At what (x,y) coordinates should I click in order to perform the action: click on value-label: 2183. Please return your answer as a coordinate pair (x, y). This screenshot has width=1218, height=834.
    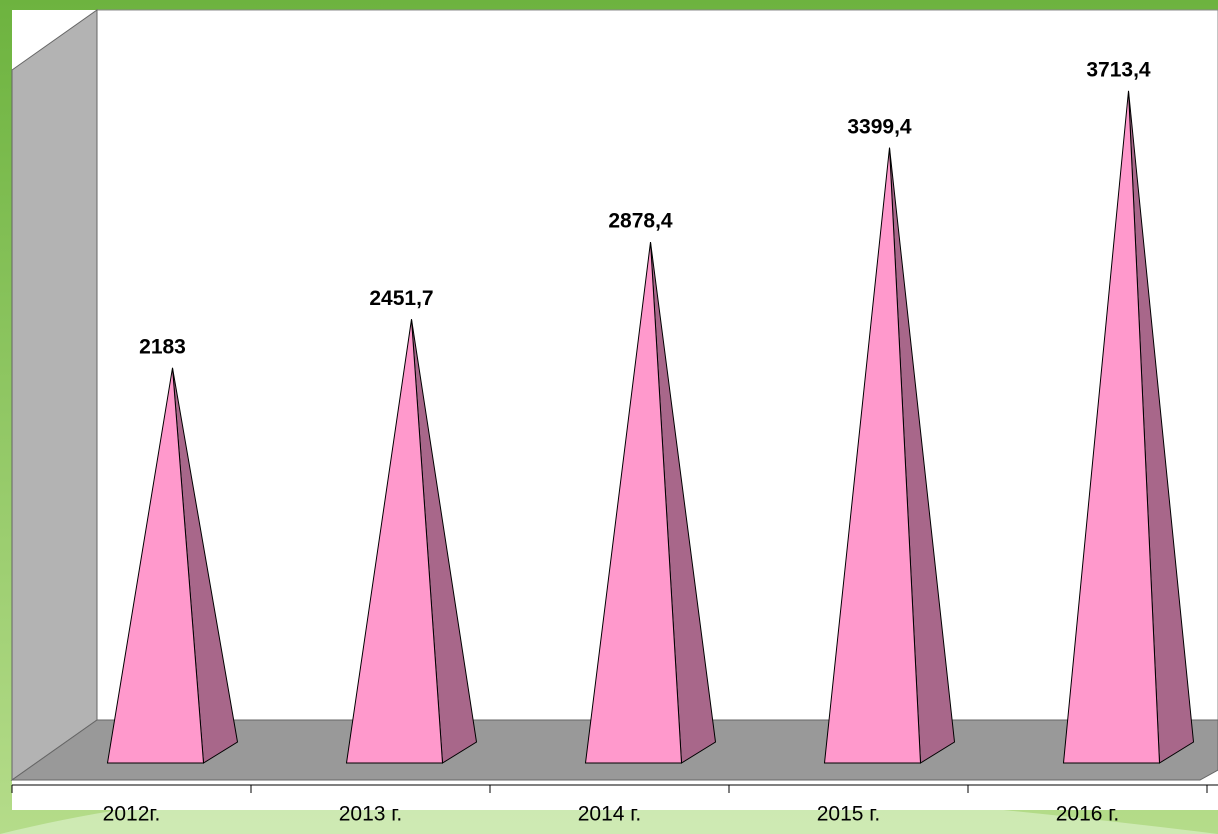
    Looking at the image, I should click on (162, 346).